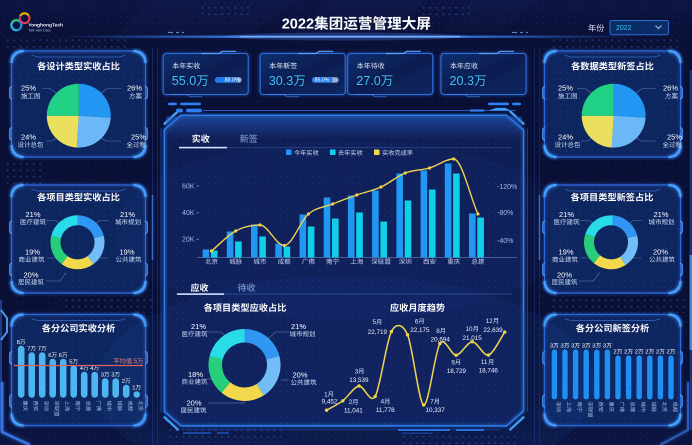  I want to click on svg-text: 88.0%, so click(232, 81).